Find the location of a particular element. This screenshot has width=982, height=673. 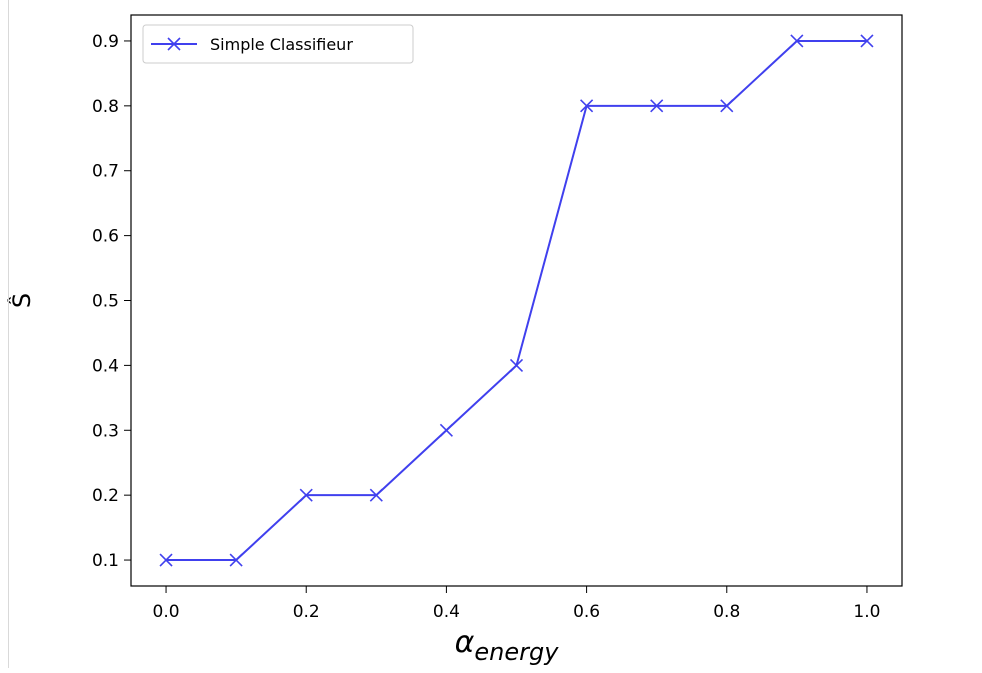

x-tick-label: 0.0 is located at coordinates (166, 612).